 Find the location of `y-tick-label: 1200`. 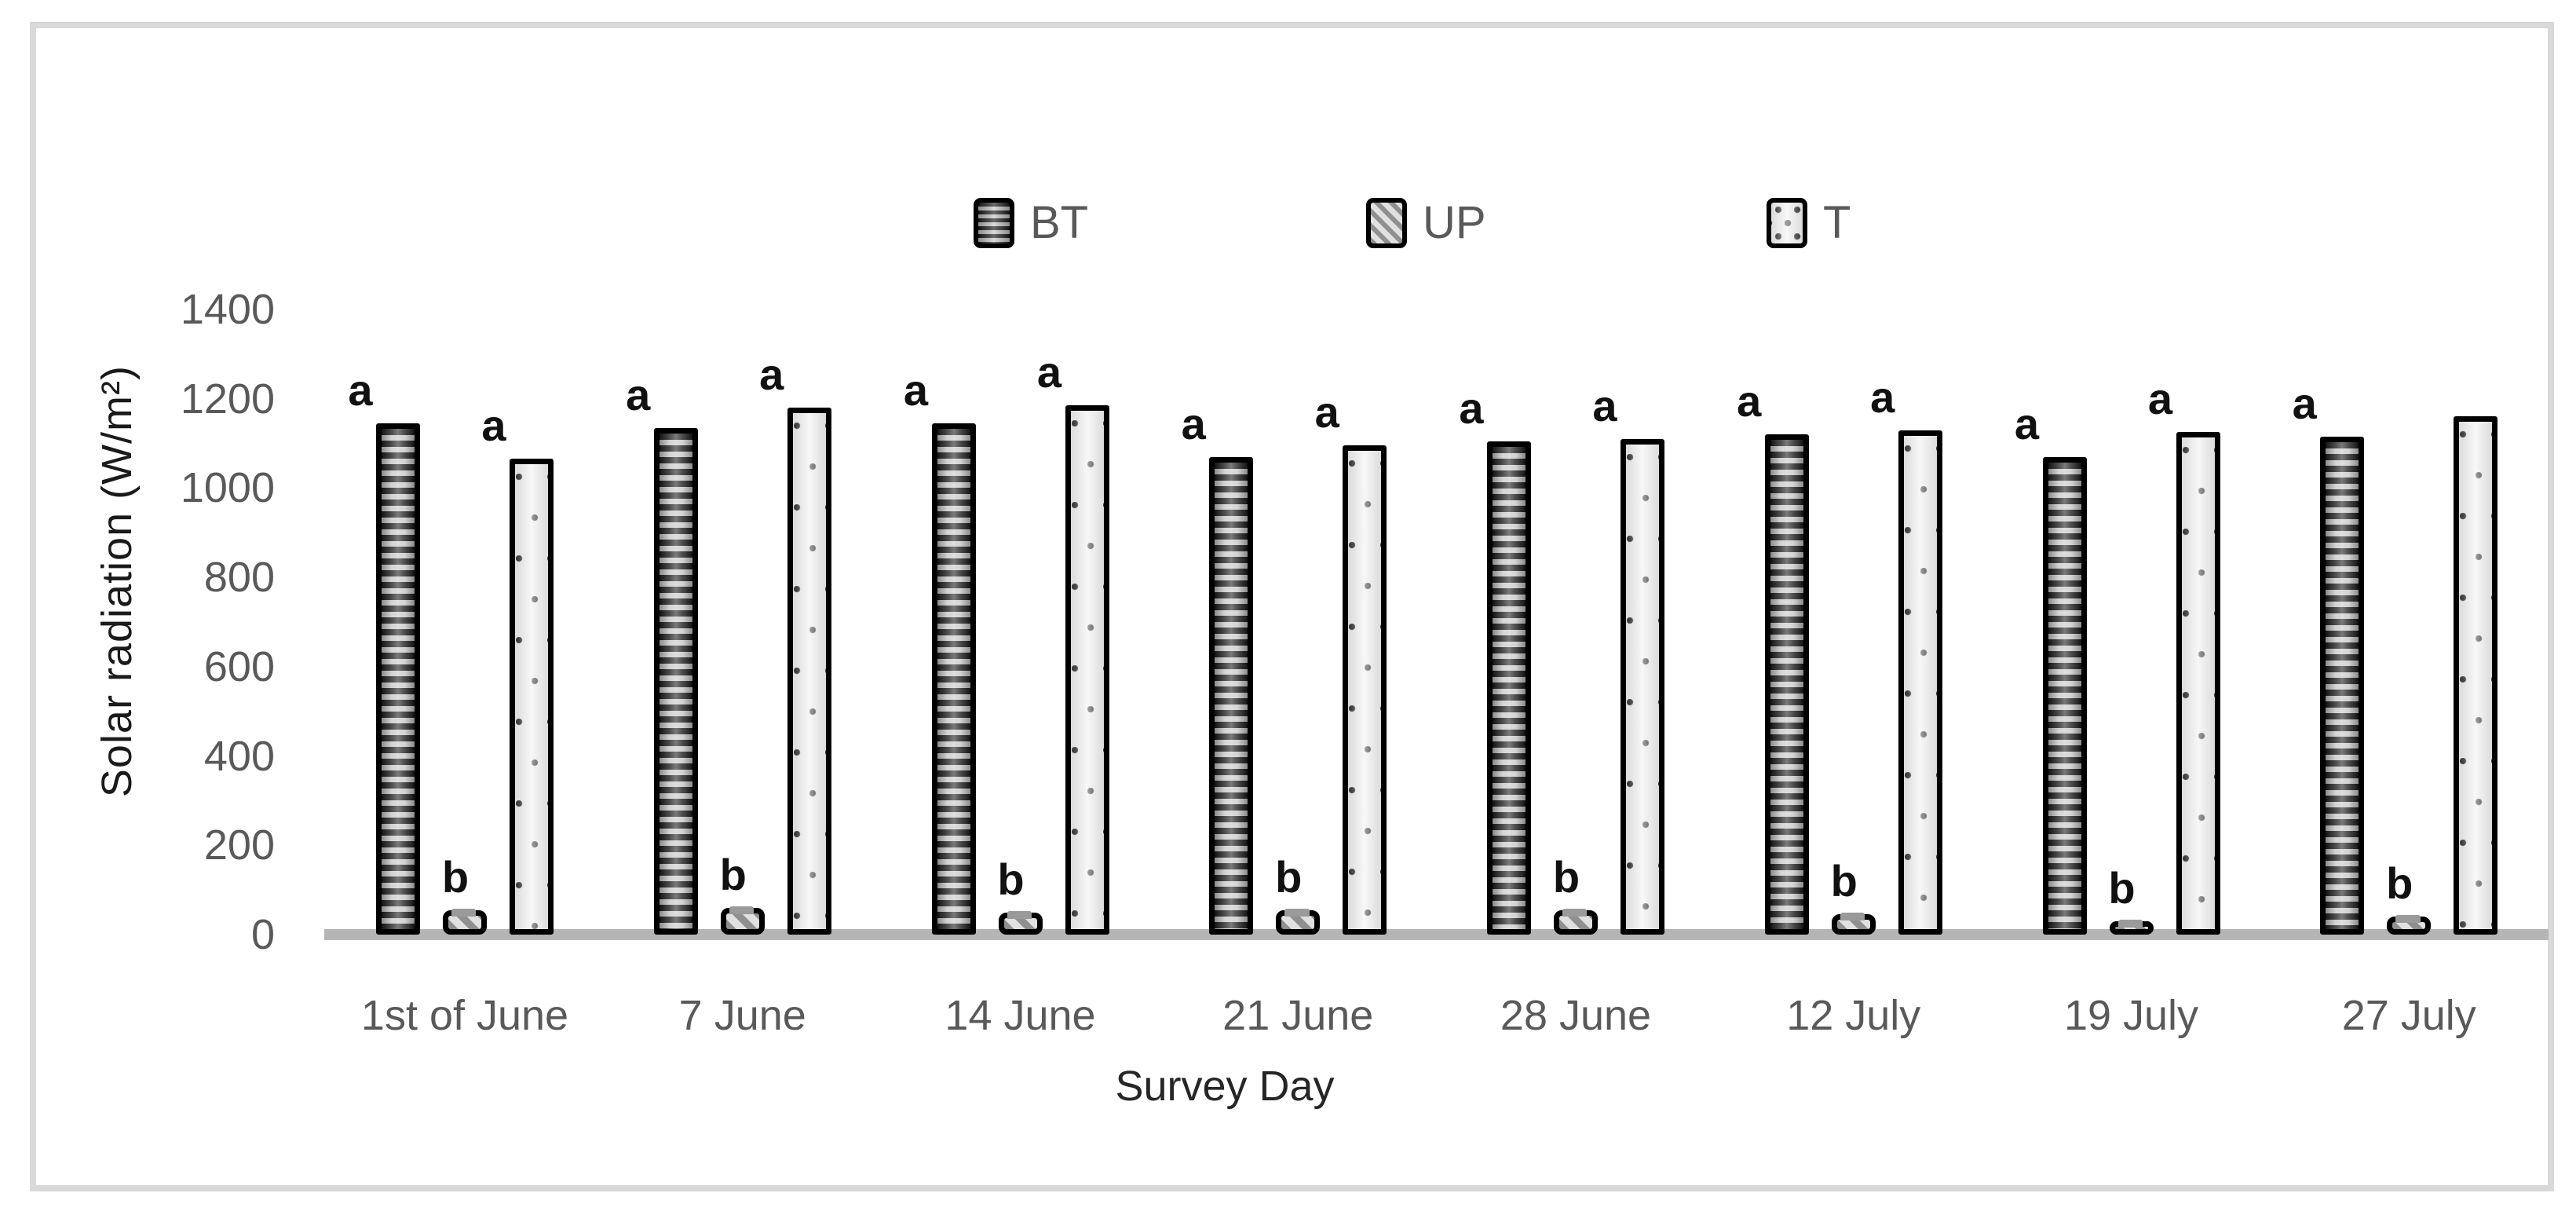

y-tick-label: 1200 is located at coordinates (227, 399).